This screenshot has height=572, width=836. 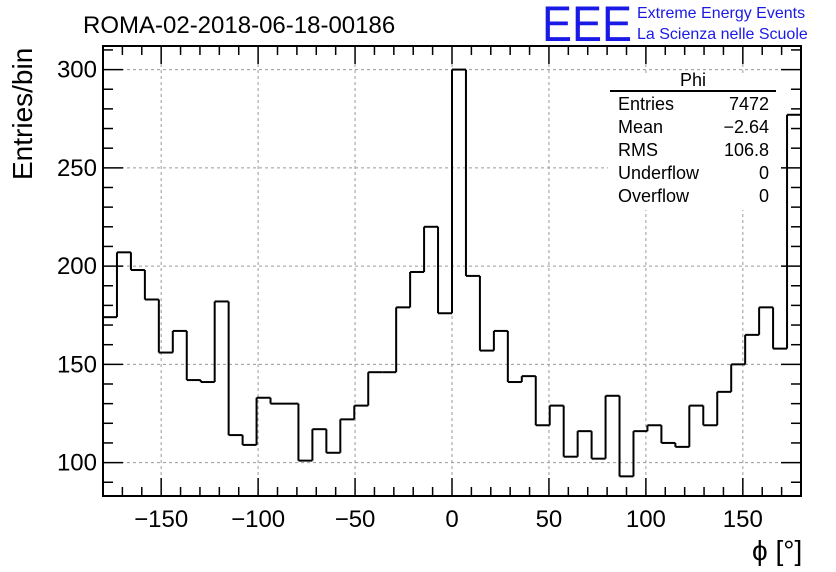 I want to click on stats-label: RMS, so click(x=638, y=150).